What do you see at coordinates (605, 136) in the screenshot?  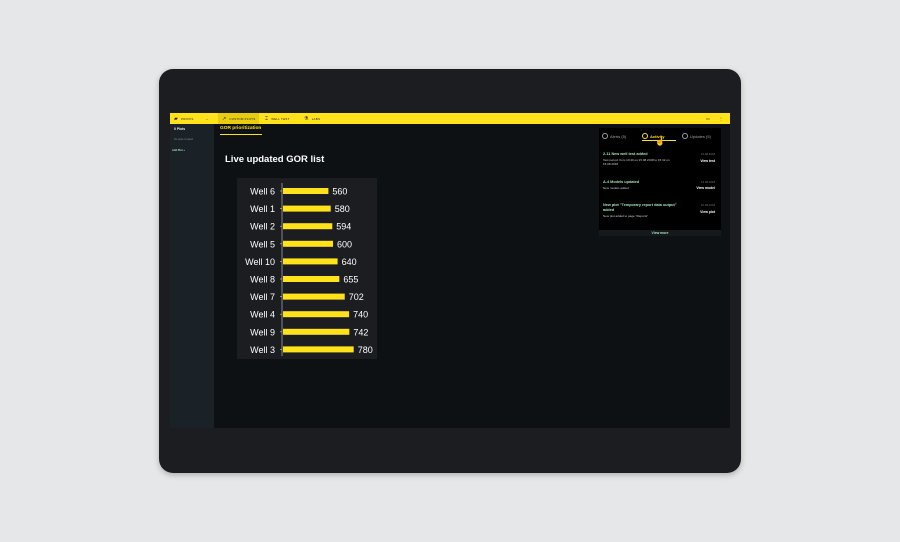 I see `alert-icon` at bounding box center [605, 136].